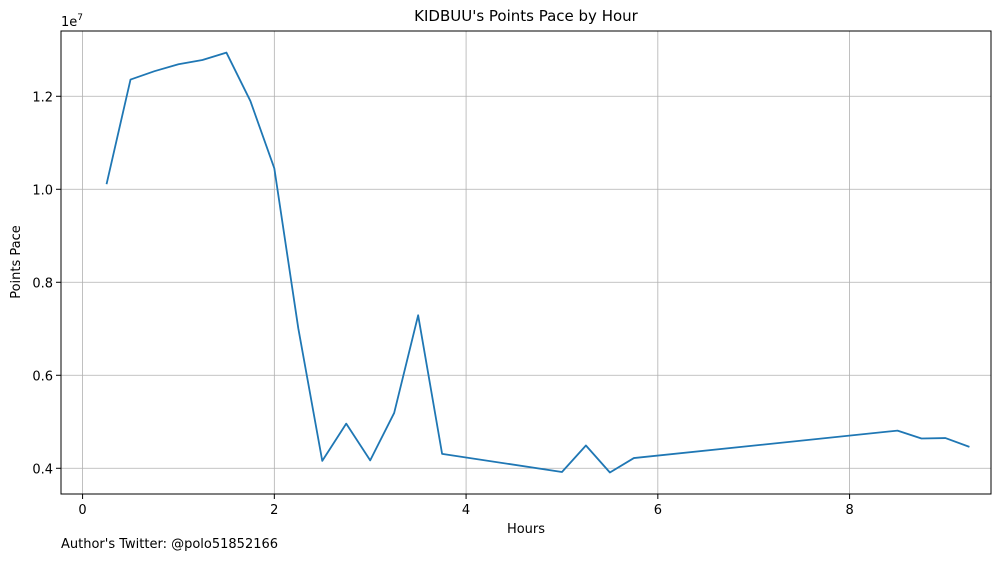 The height and width of the screenshot is (562, 1001). What do you see at coordinates (16, 262) in the screenshot?
I see `y-axis-label: Points Pace` at bounding box center [16, 262].